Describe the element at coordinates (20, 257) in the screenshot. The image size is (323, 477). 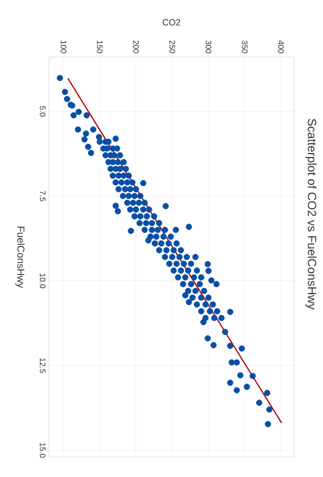
I see `y-axis-title: FuelConsHwy` at that location.